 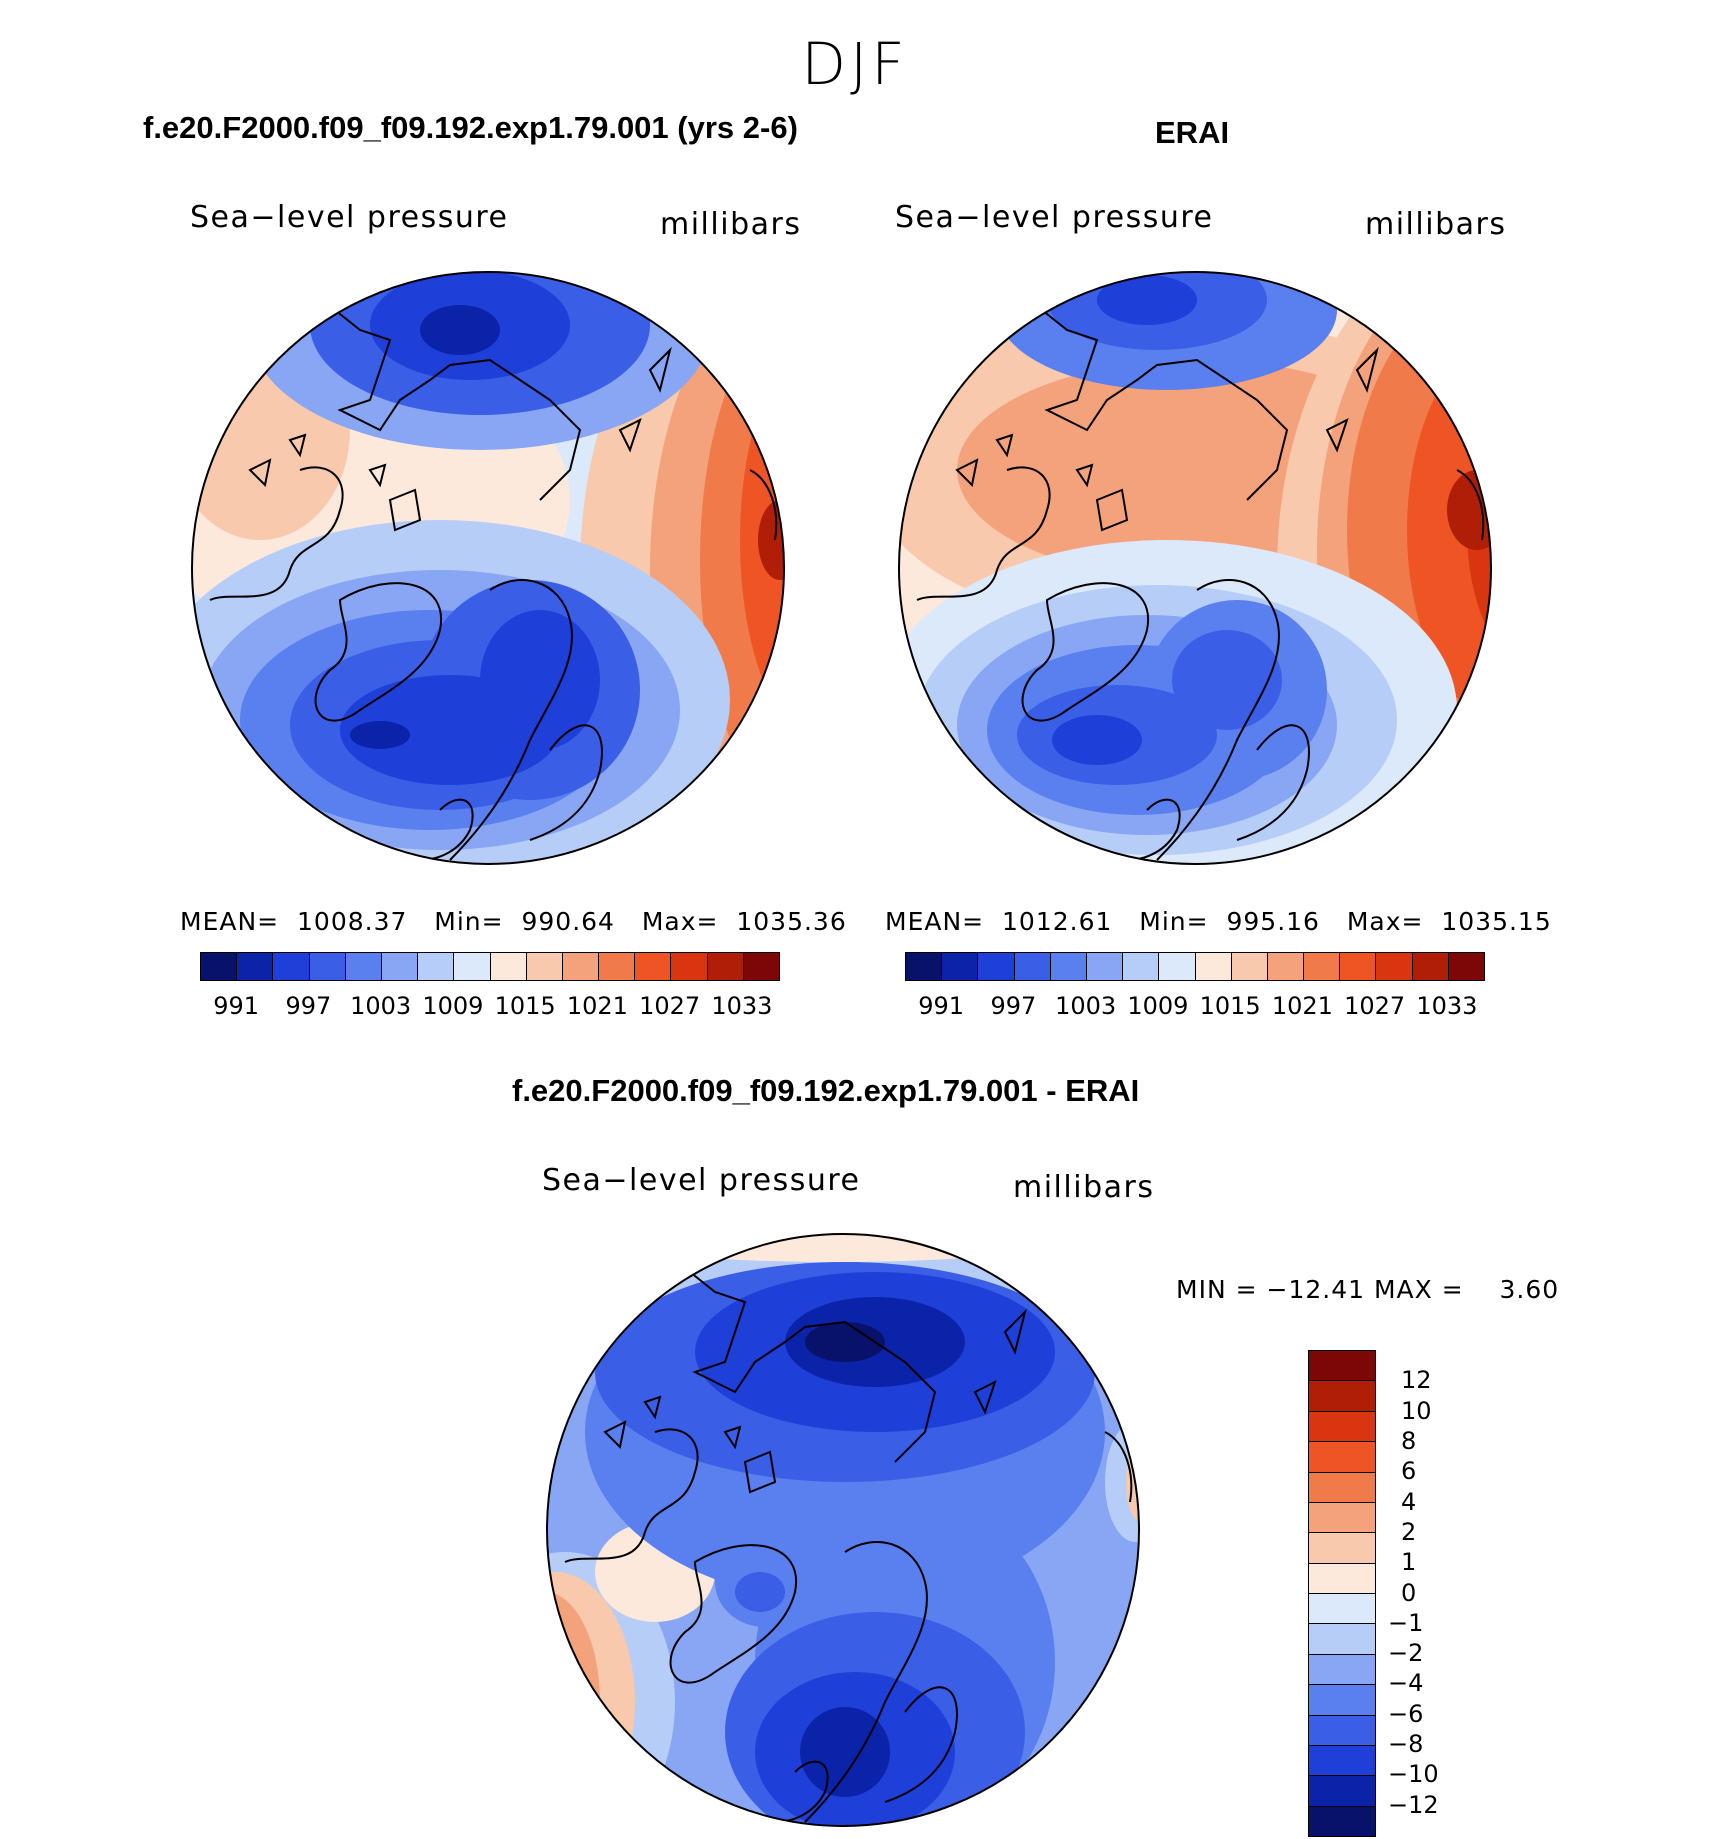 I want to click on model-polar-map, so click(x=488, y=568).